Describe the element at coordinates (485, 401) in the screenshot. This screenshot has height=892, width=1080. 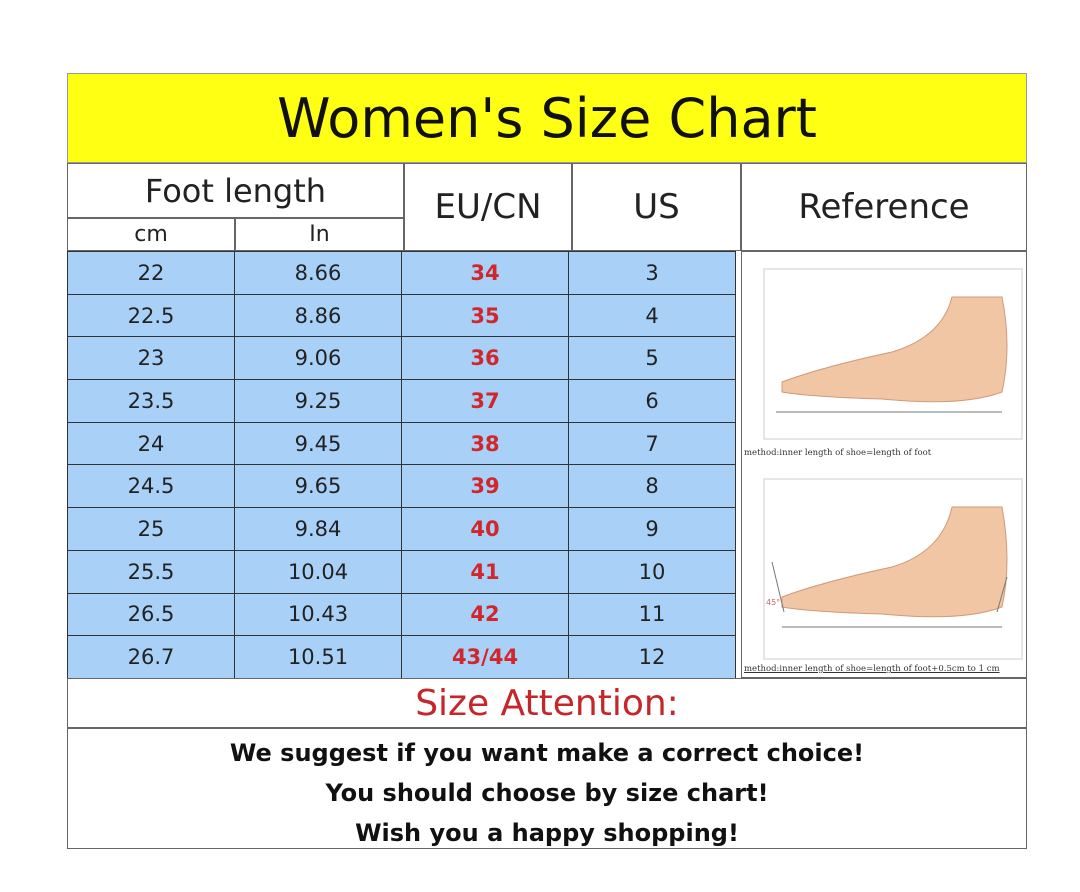
I see `cell-eu: 37` at that location.